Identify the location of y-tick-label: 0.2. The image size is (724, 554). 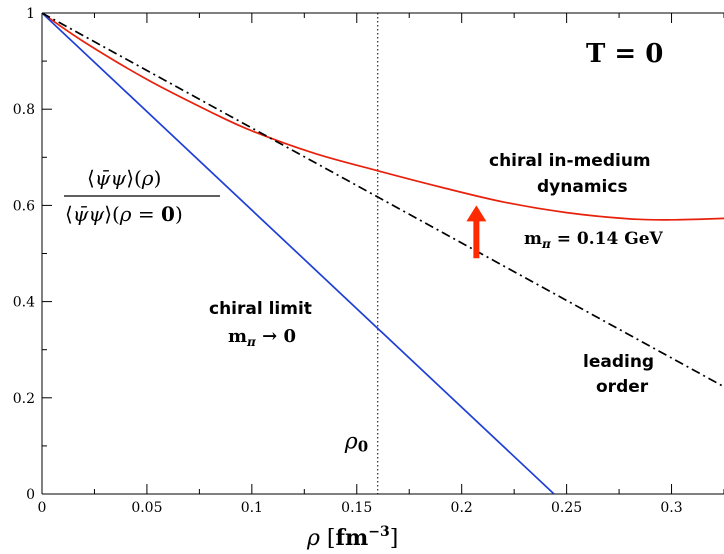
(24, 399).